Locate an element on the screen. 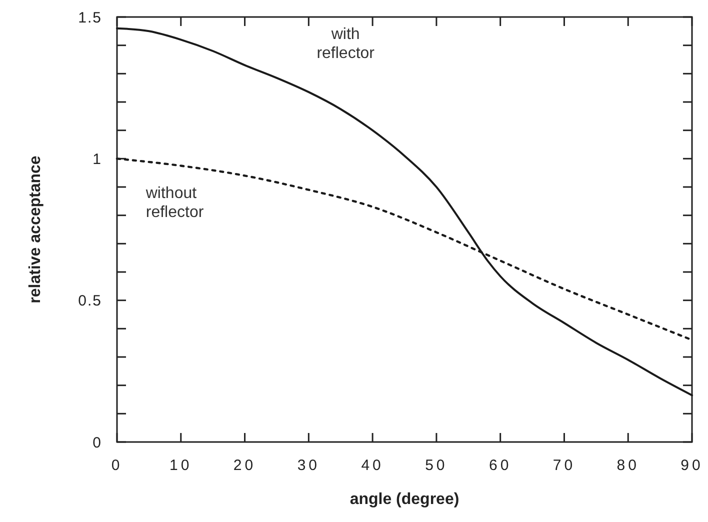  x-tick-label: 20 is located at coordinates (244, 465).